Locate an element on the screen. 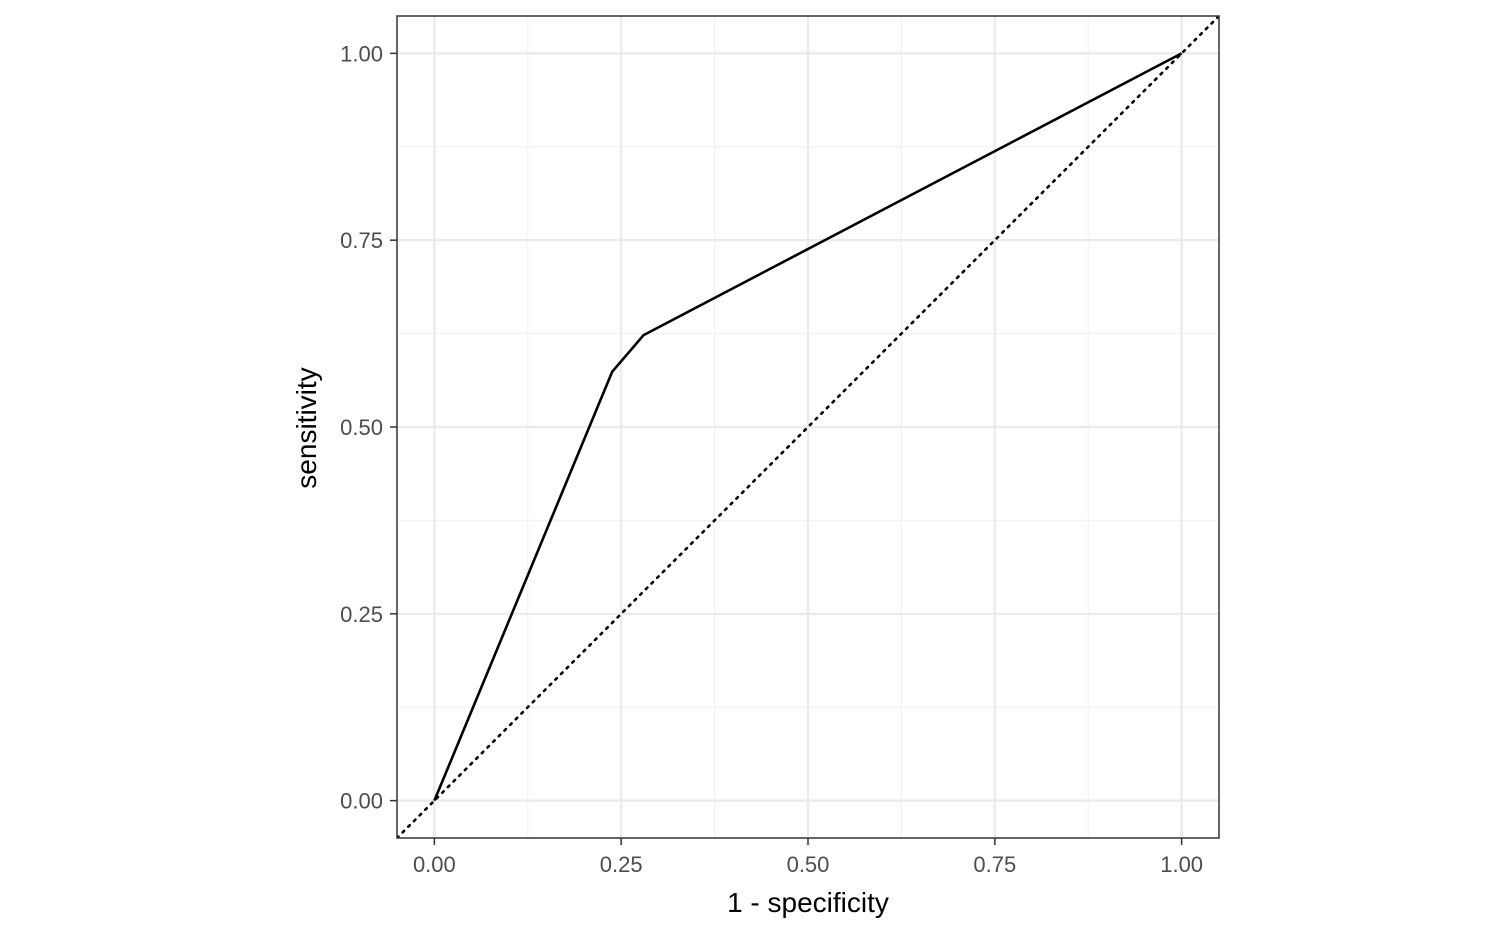 Image resolution: width=1512 pixels, height=939 pixels. x-tick-label: 1.00 is located at coordinates (1181, 864).